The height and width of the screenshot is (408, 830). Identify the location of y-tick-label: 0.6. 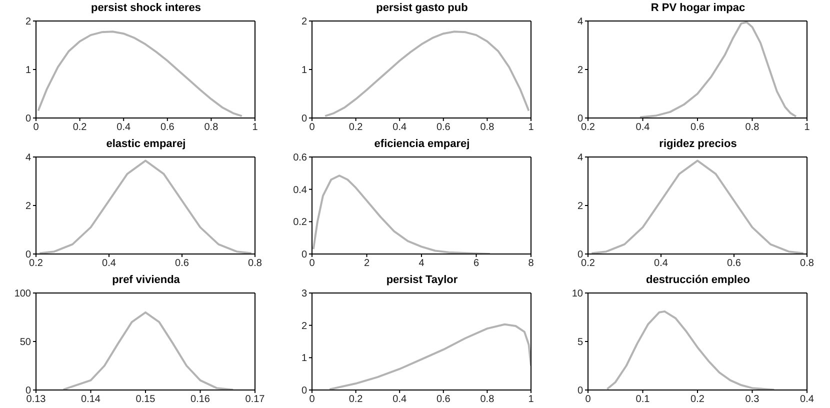
(300, 158).